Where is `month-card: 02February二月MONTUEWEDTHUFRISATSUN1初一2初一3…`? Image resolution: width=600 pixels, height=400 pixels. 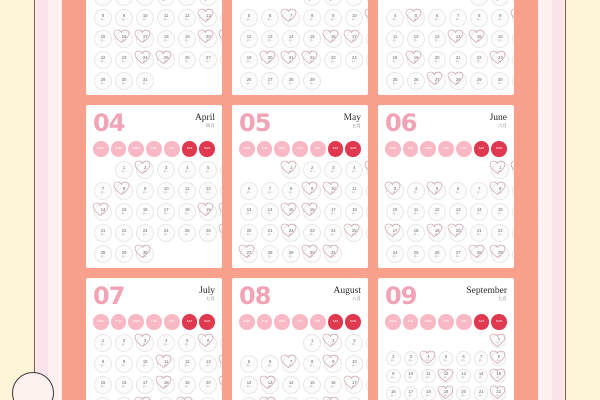 month-card: 02February二月MONTUEWEDTHUFRISATSUN1初一2初一3… is located at coordinates (300, 47).